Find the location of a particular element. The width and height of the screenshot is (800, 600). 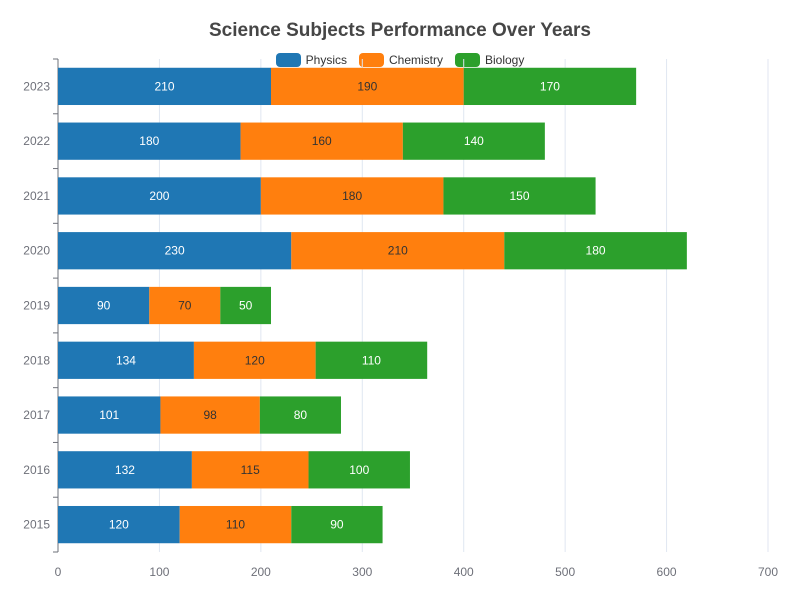

legend: Physics Chemistry Biology is located at coordinates (400, 60).